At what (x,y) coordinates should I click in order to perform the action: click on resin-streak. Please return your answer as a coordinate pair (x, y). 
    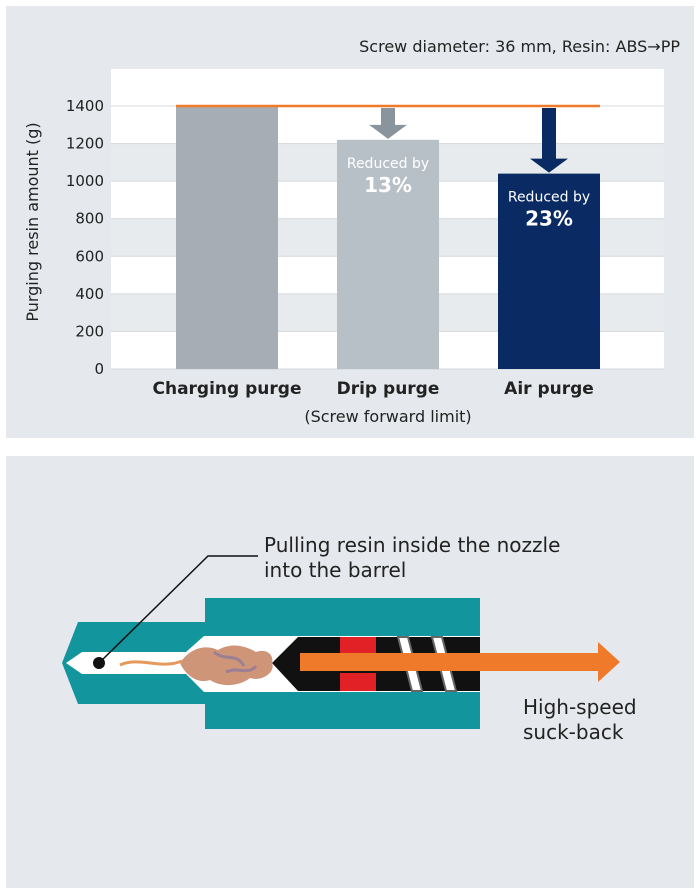
    Looking at the image, I should click on (151, 663).